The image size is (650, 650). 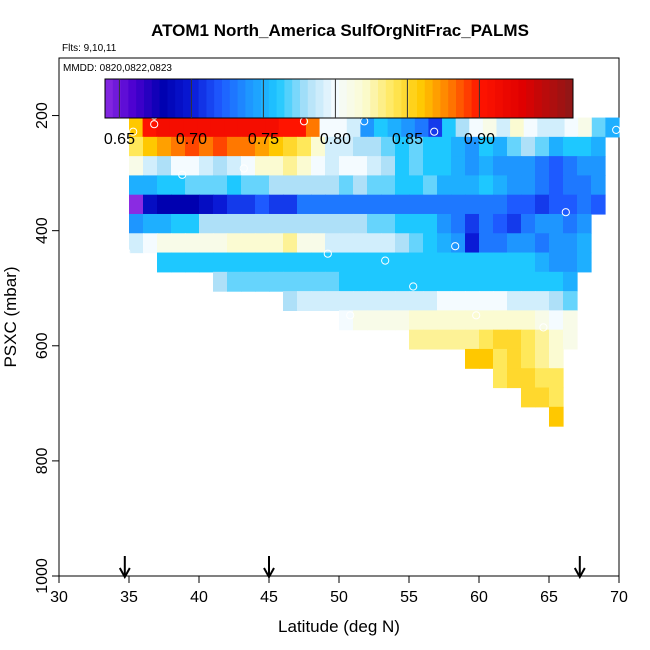 I want to click on y-axis: 200 400 600 800 1000, so click(x=46, y=348).